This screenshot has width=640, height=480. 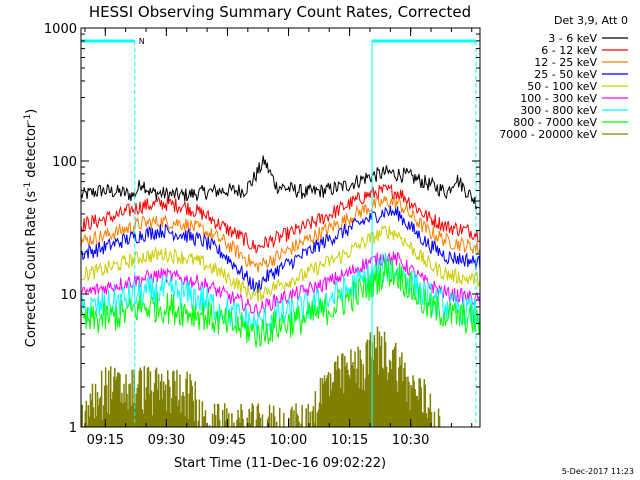 What do you see at coordinates (280, 463) in the screenshot?
I see `x-axis-label: Start Time (11-Dec-16 09:02:22)` at bounding box center [280, 463].